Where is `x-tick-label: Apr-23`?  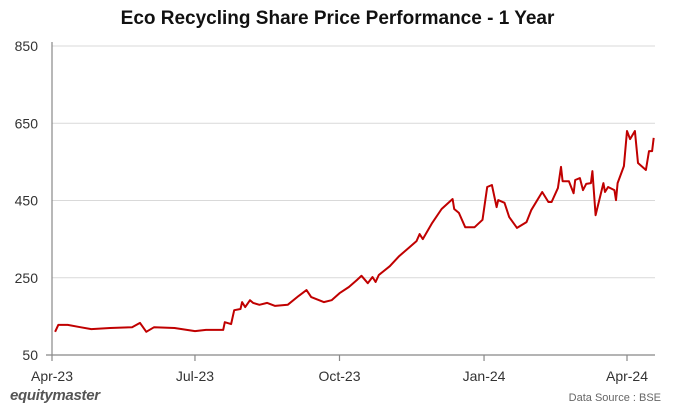 x-tick-label: Apr-23 is located at coordinates (52, 376).